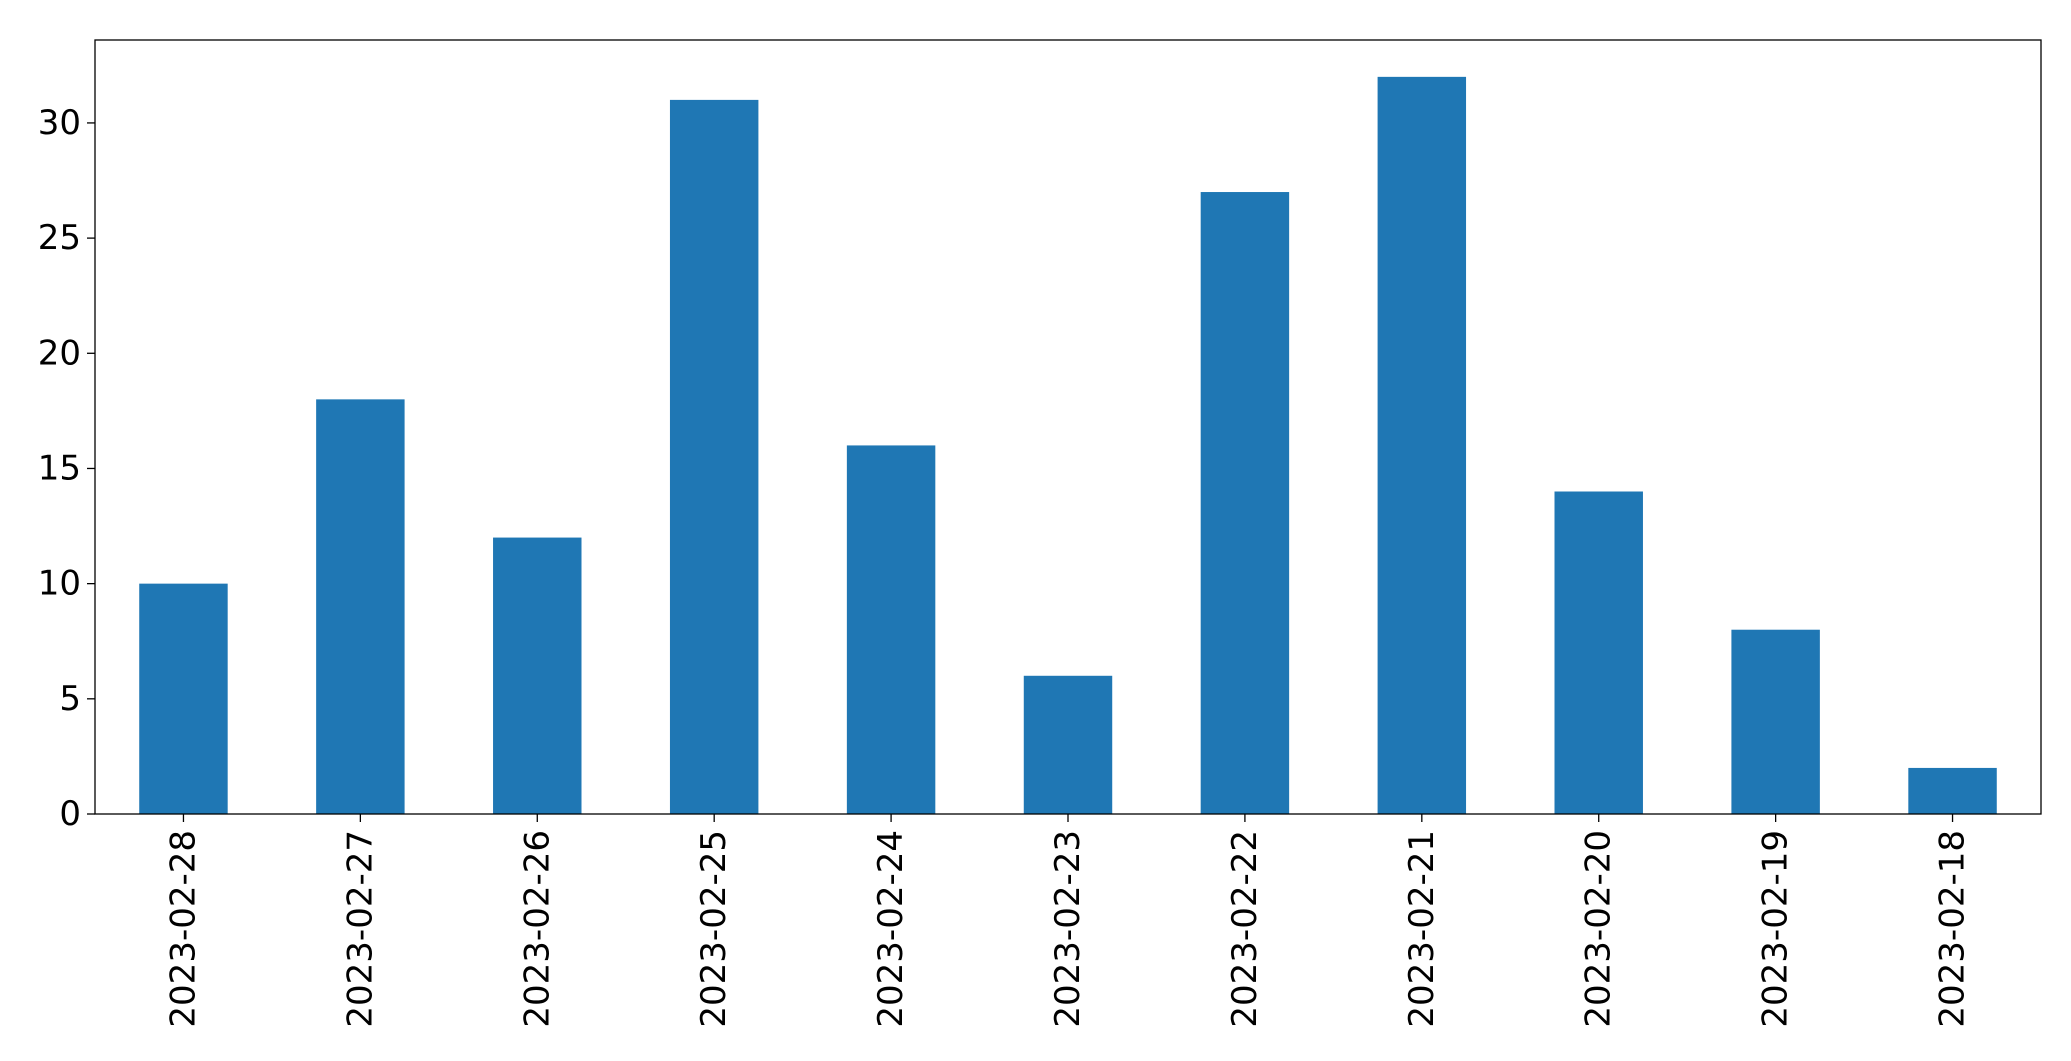 The image size is (2071, 1061). I want to click on y-axis: 0 5 10 15 20 25 30, so click(66, 468).